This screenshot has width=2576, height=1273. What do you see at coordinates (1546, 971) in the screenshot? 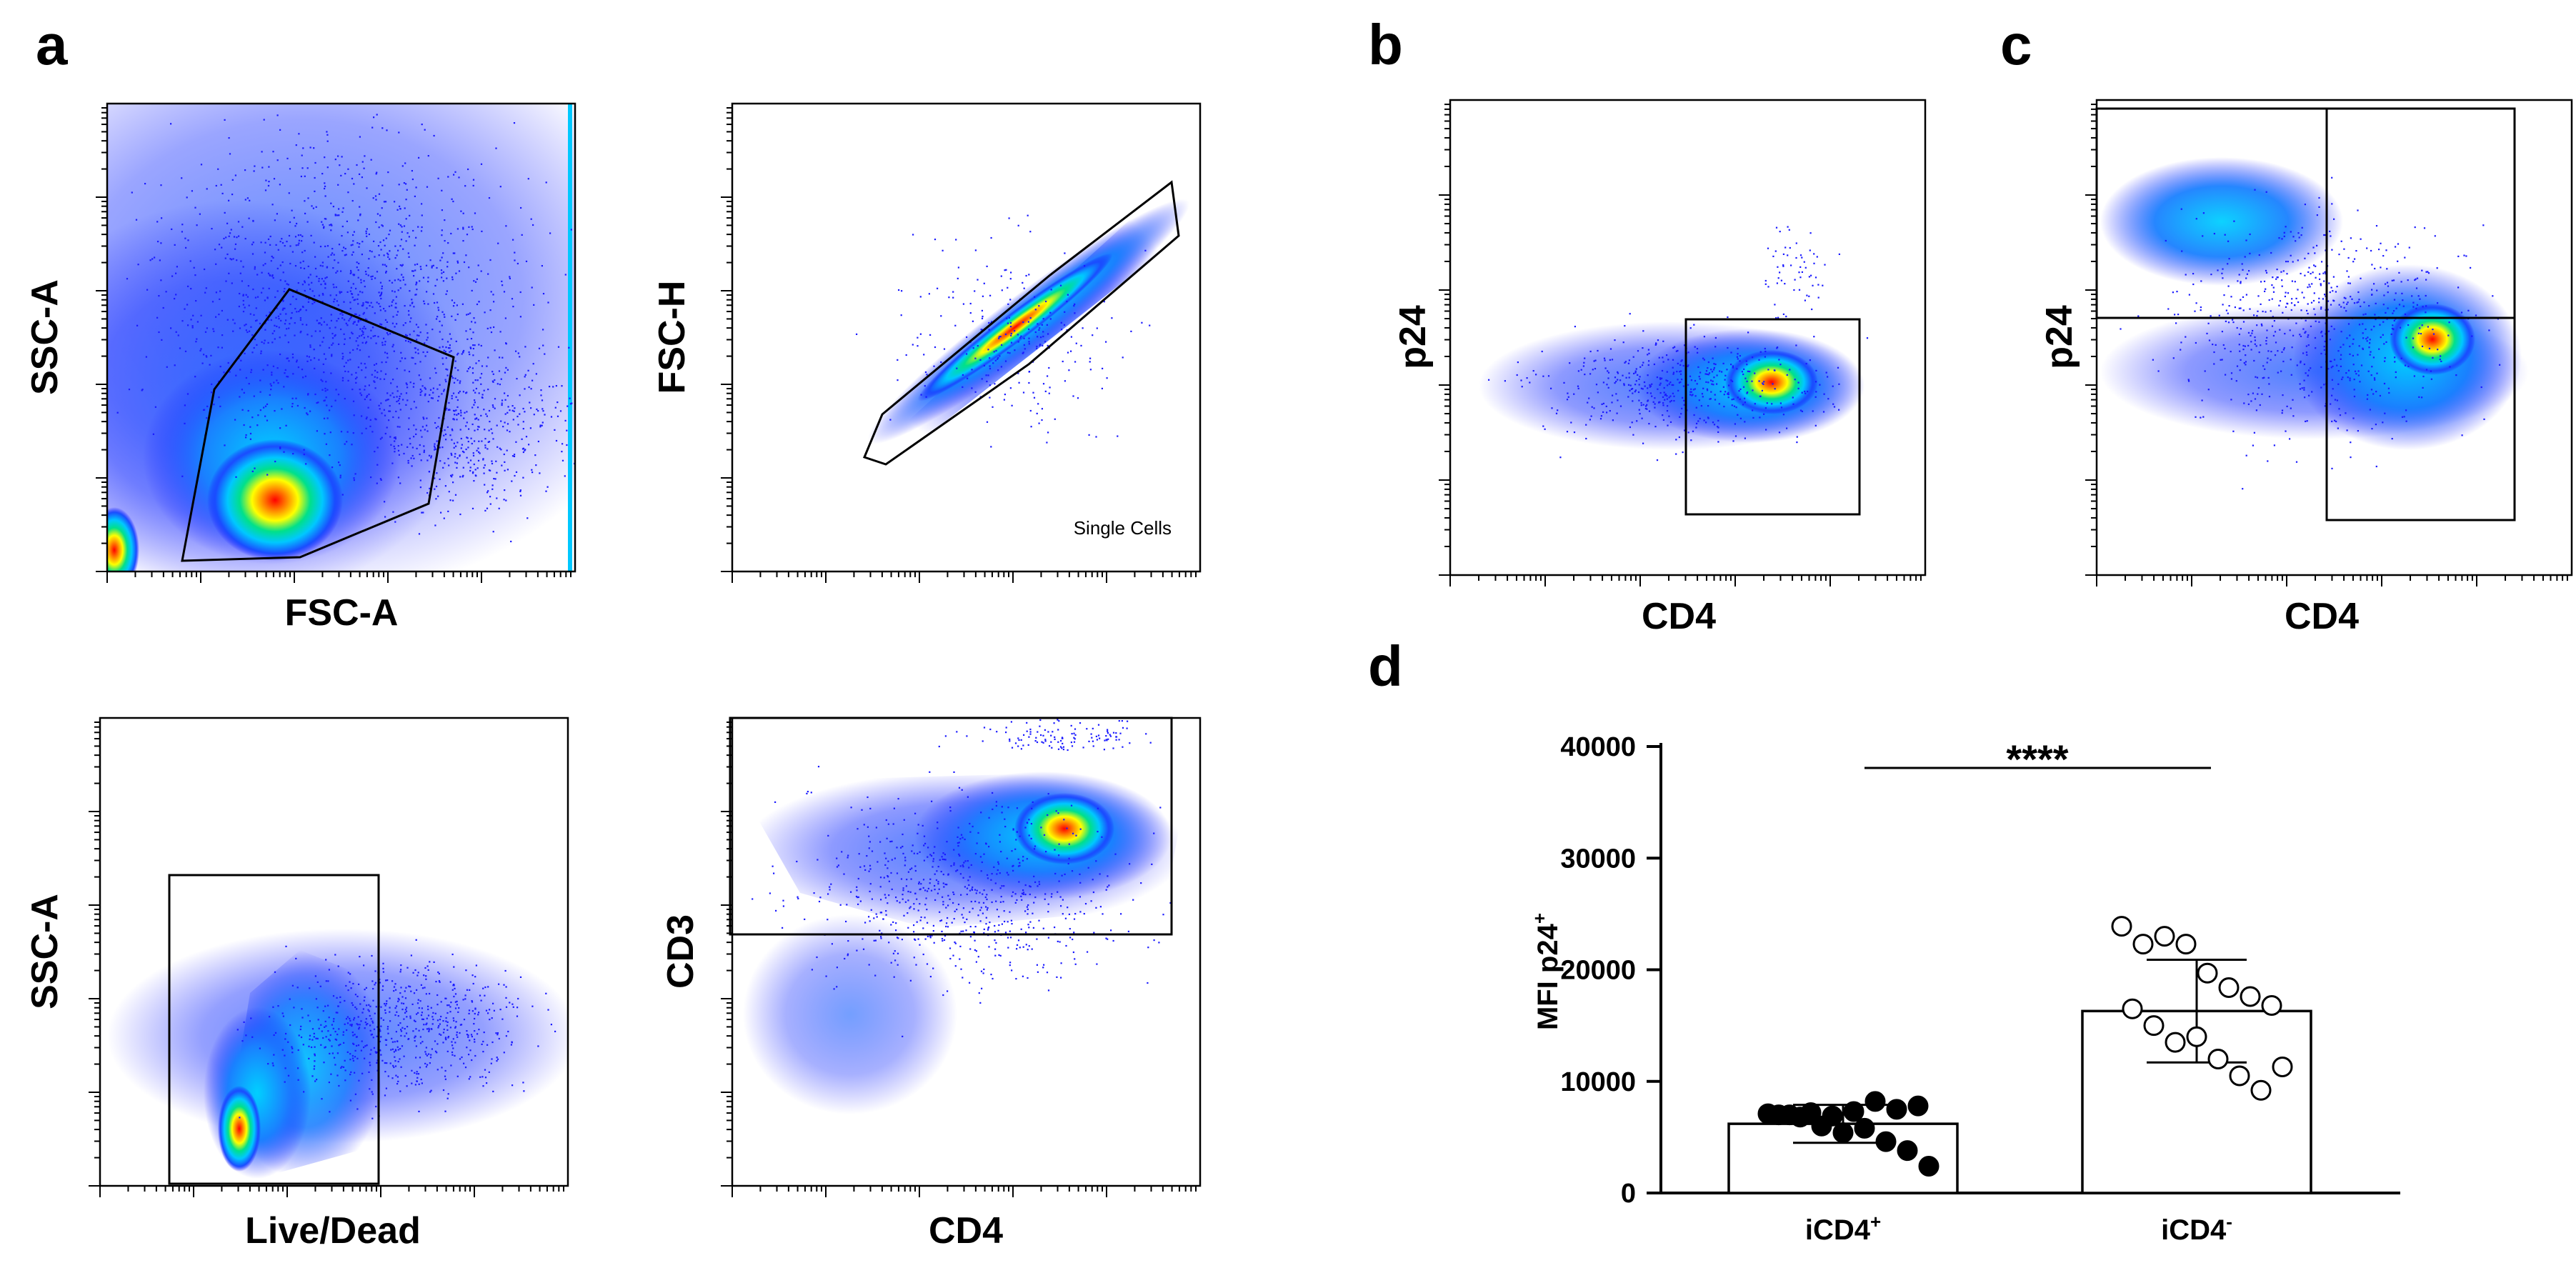
I see `y-axis-label: MFI p24+` at bounding box center [1546, 971].